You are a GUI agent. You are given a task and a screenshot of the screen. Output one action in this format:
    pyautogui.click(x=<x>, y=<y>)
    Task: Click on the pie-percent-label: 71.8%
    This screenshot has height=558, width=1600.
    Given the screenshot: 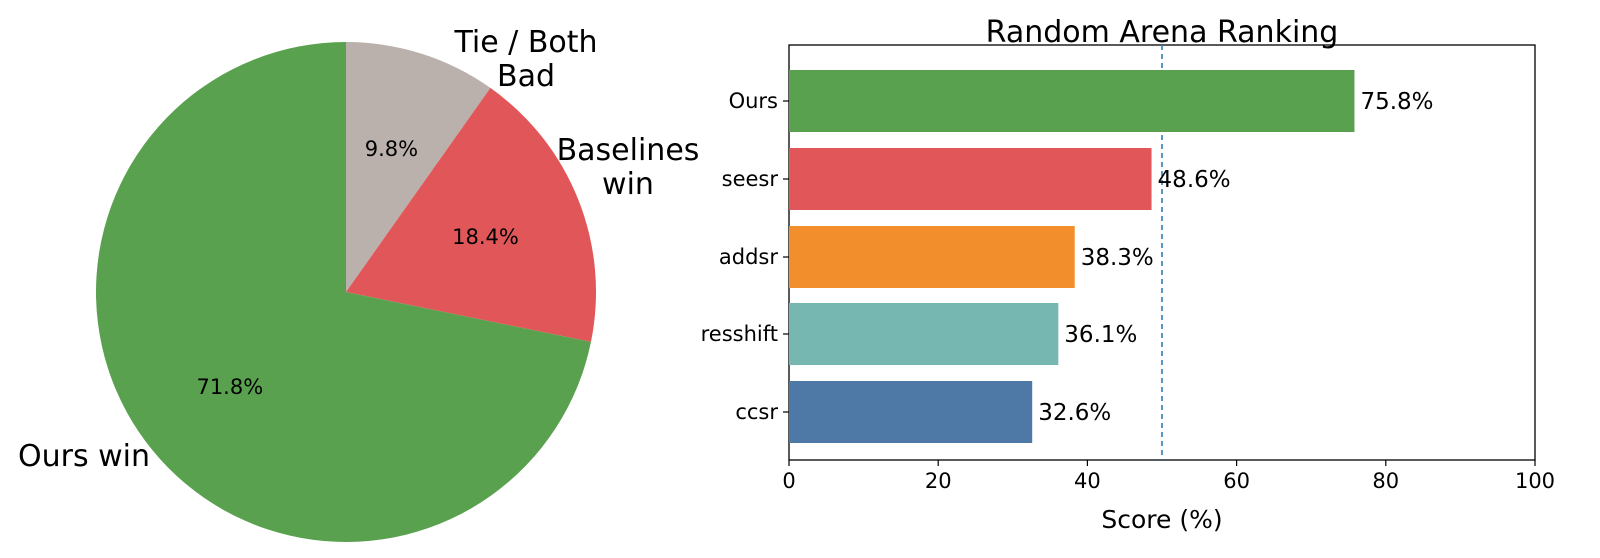 What is the action you would take?
    pyautogui.click(x=229, y=387)
    